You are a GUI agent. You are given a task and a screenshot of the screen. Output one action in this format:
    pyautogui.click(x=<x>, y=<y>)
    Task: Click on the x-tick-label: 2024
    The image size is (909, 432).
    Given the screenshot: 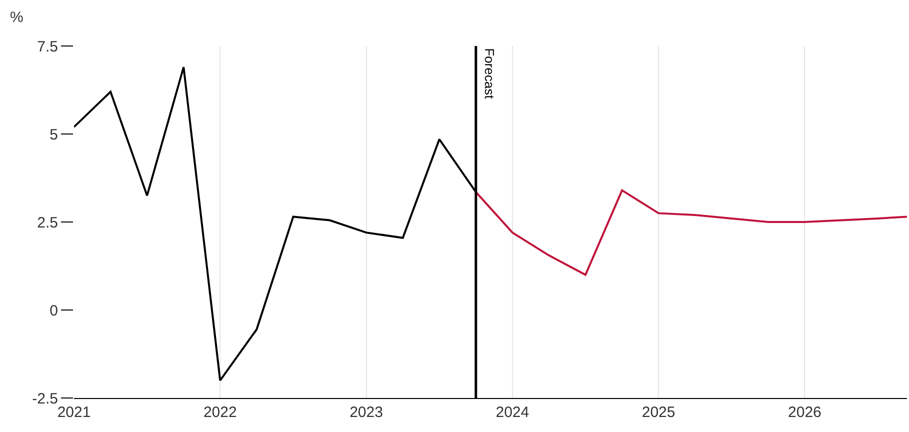 What is the action you would take?
    pyautogui.click(x=513, y=412)
    